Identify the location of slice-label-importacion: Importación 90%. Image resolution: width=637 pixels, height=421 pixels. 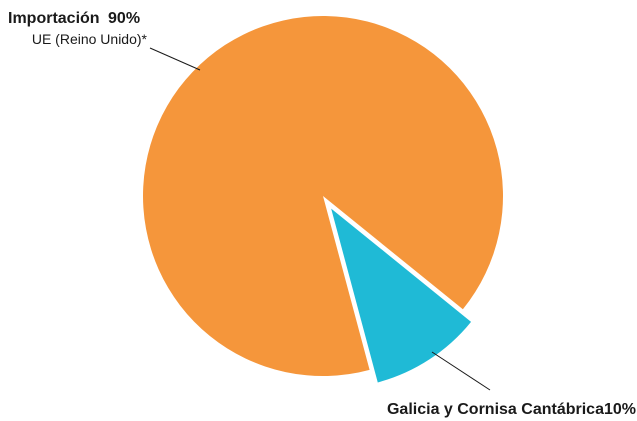
(74, 18).